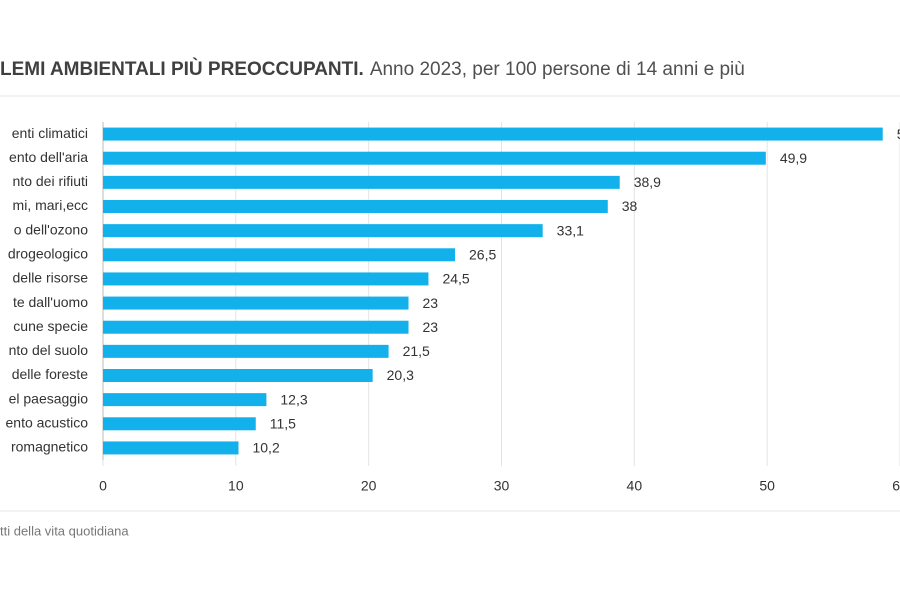 Image resolution: width=900 pixels, height=600 pixels. What do you see at coordinates (283, 423) in the screenshot?
I see `value-label: 11,5` at bounding box center [283, 423].